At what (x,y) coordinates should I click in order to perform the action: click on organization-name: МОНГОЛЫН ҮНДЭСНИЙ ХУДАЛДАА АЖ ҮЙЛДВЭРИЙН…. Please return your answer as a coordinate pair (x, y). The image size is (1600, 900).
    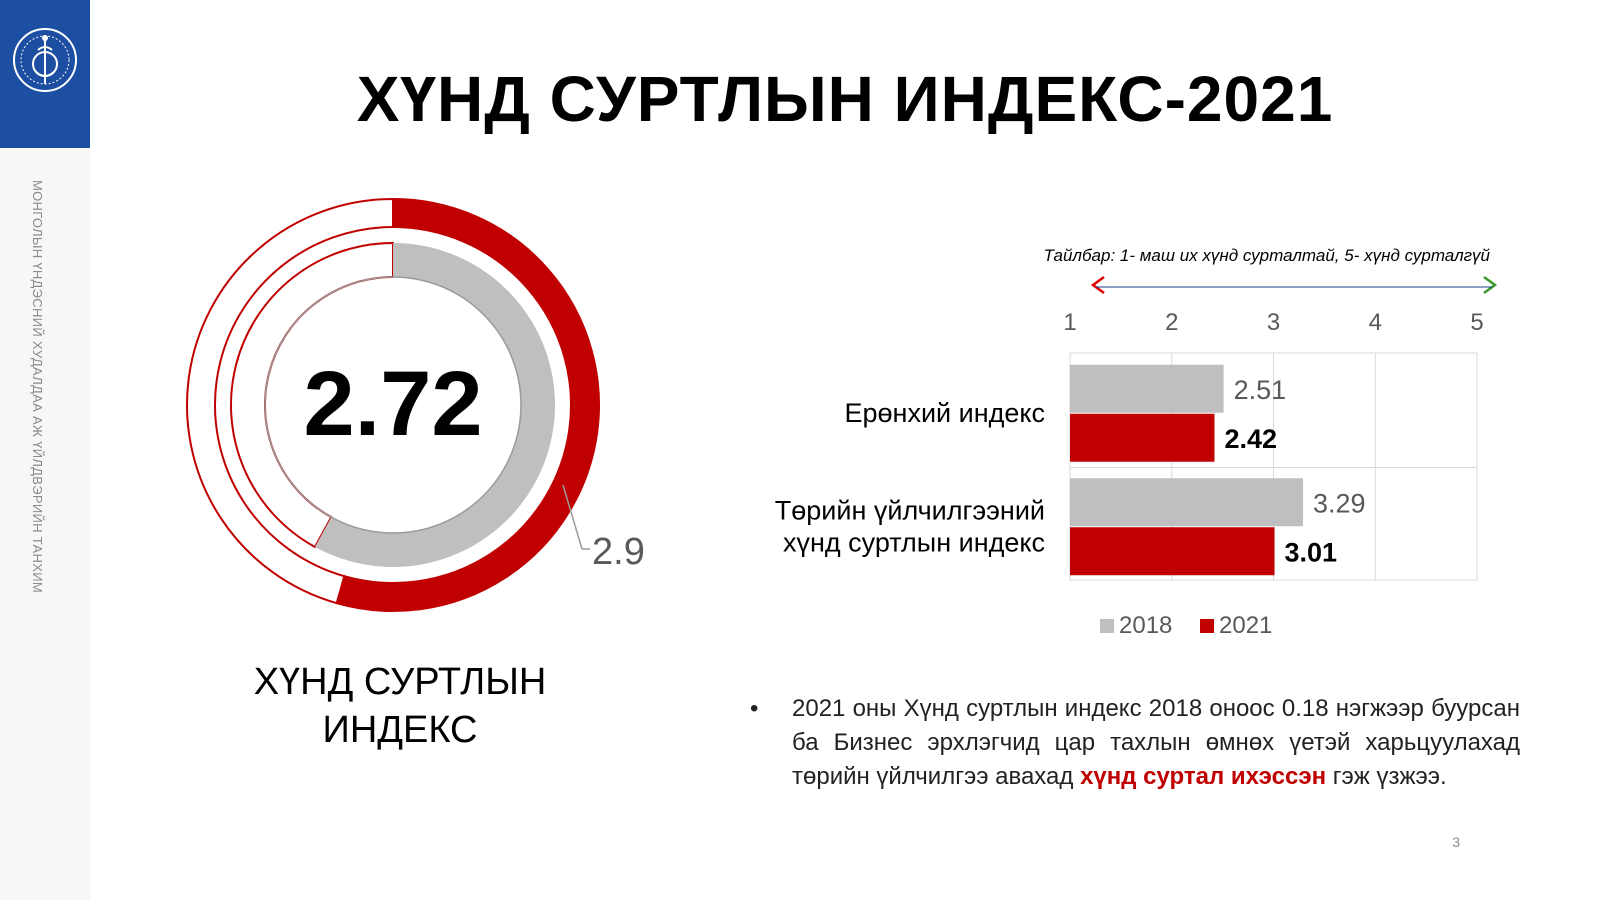
    Looking at the image, I should click on (37, 386).